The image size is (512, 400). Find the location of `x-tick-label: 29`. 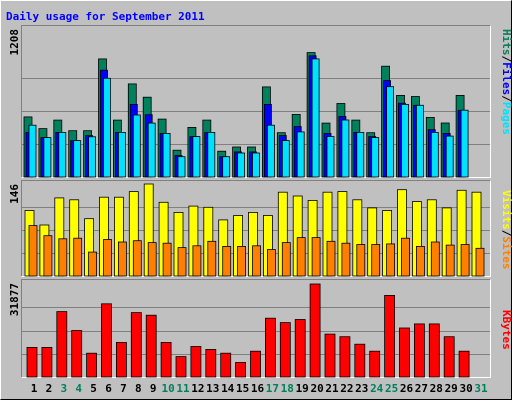

x-tick-label: 29 is located at coordinates (451, 388).